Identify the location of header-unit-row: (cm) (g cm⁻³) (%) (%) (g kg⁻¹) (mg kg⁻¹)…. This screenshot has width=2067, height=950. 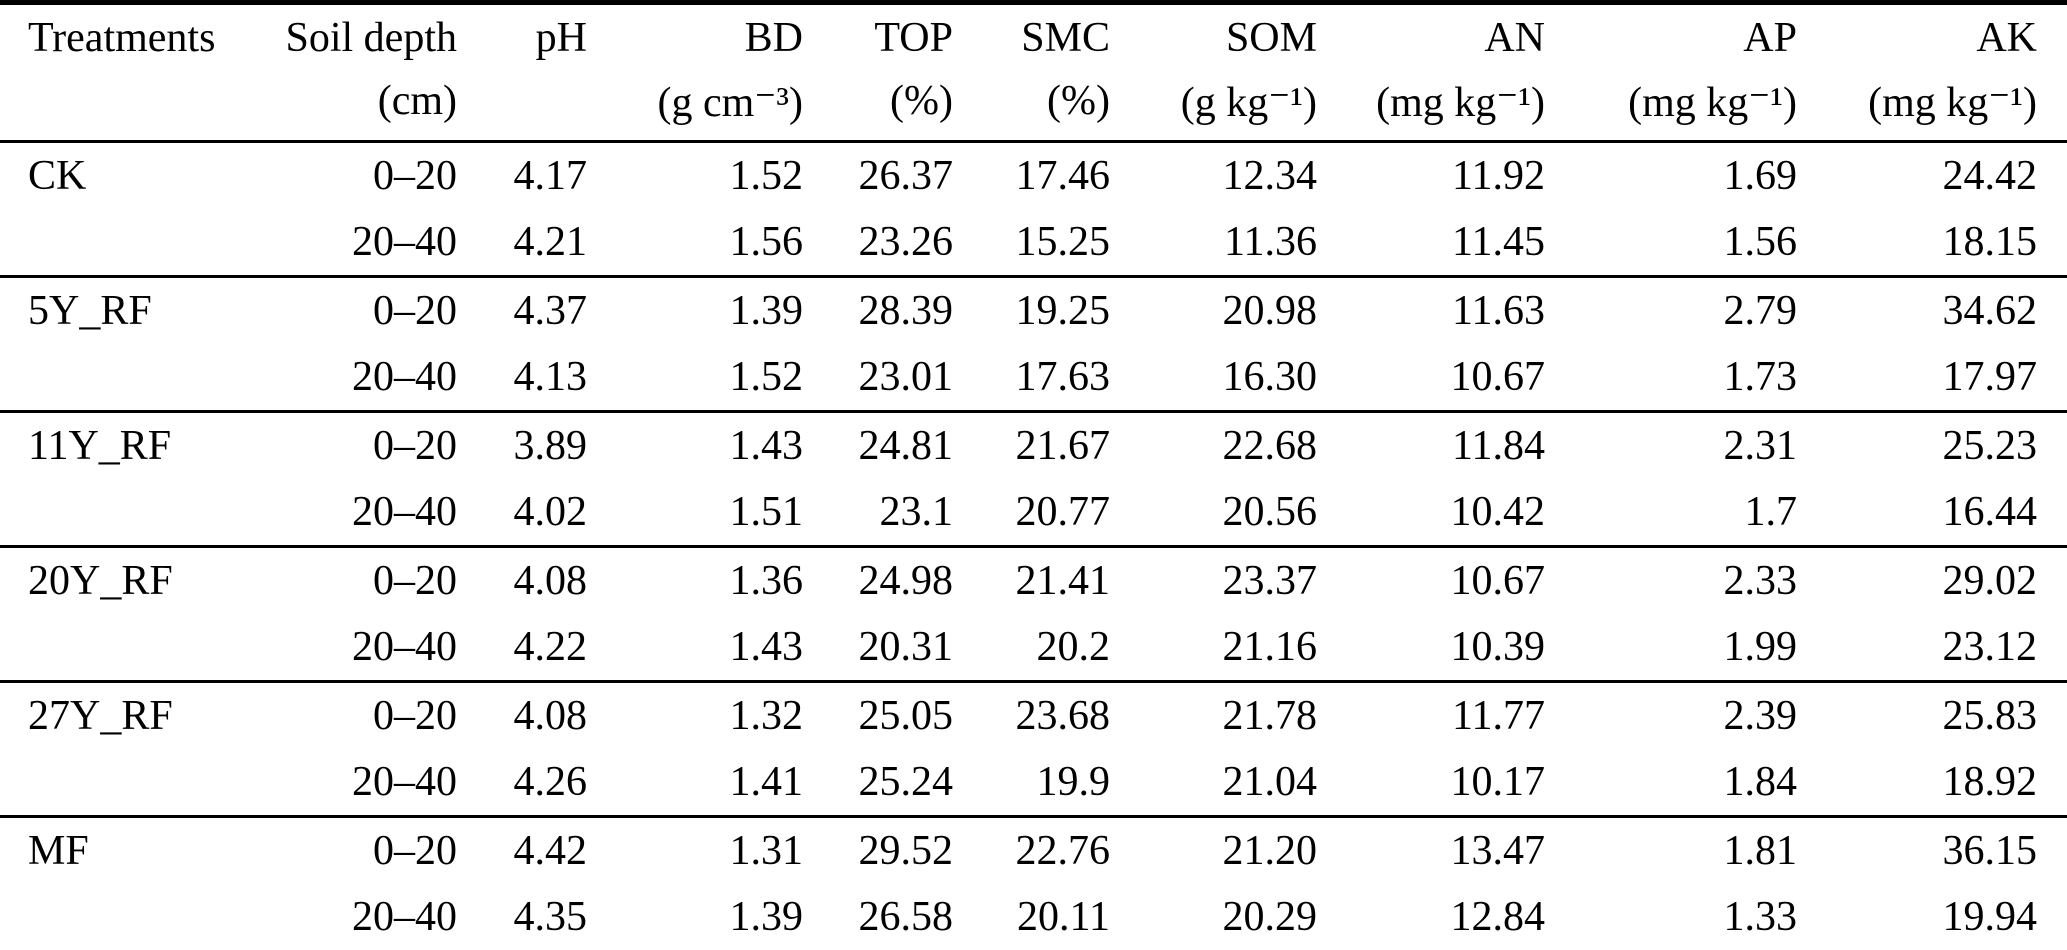
(1033, 106).